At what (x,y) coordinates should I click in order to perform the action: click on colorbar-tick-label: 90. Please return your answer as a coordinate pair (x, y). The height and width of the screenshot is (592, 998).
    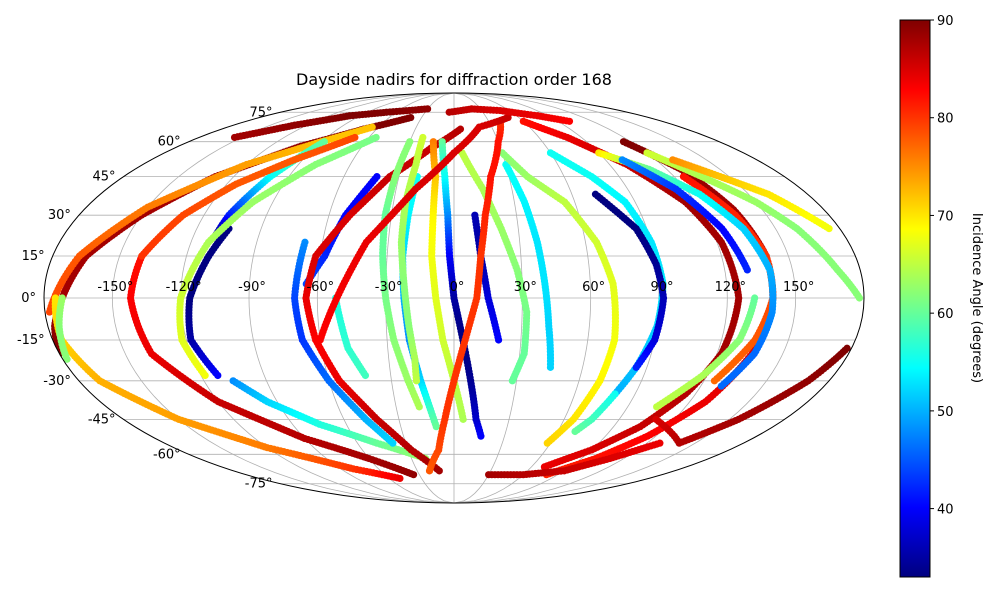
    Looking at the image, I should click on (945, 21).